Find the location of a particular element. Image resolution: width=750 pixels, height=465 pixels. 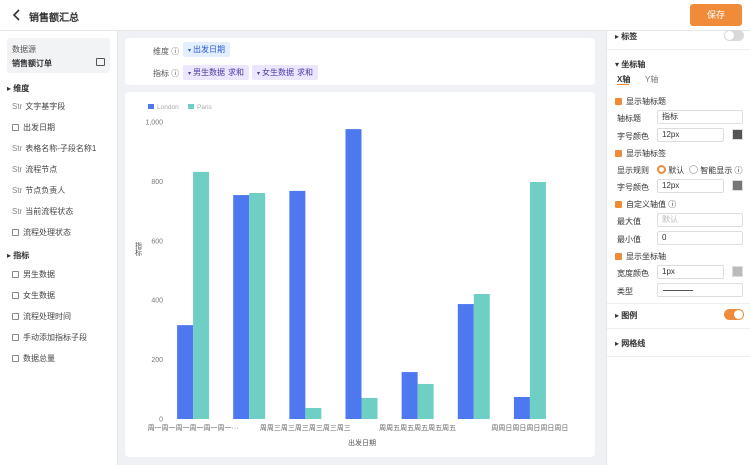

metric-item: 流程处理时间 is located at coordinates (41, 316).